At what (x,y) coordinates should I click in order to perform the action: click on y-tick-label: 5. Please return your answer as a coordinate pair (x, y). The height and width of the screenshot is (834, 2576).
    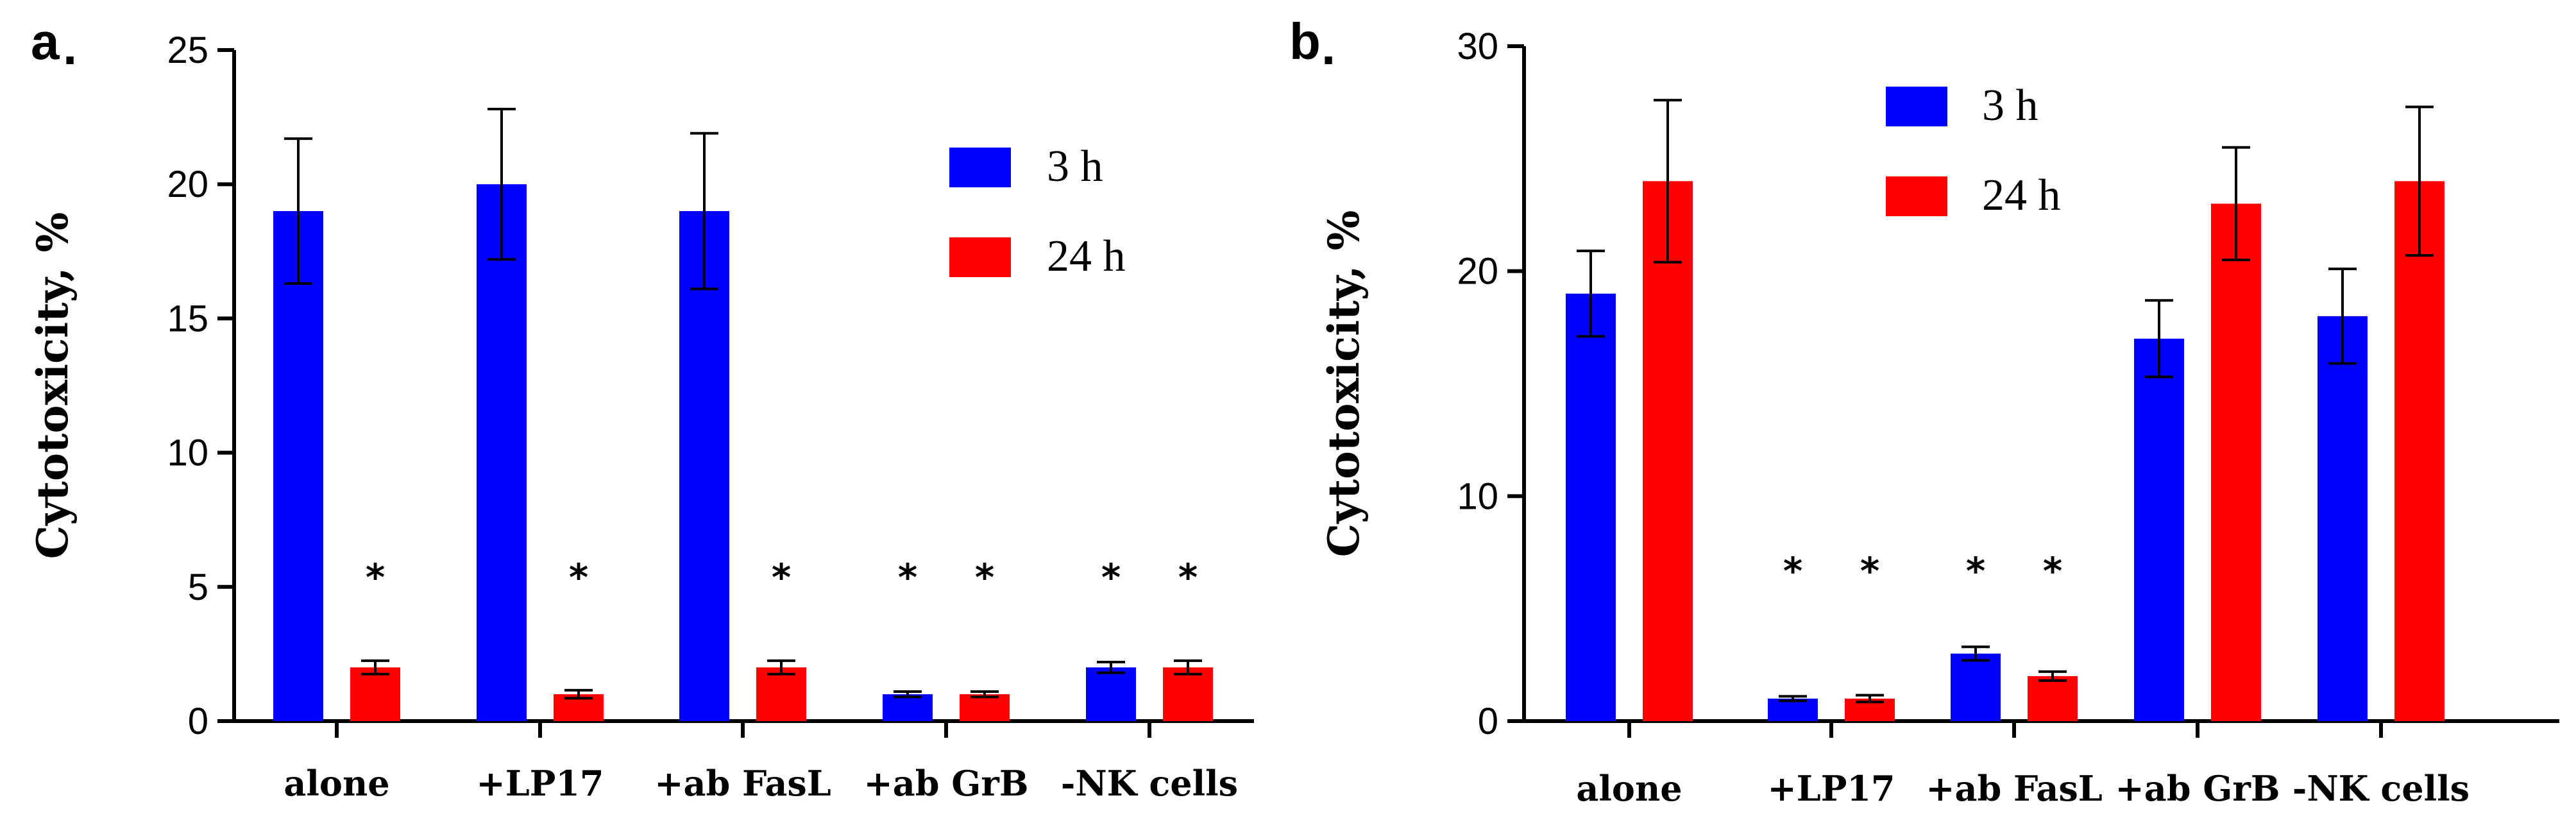
    Looking at the image, I should click on (198, 587).